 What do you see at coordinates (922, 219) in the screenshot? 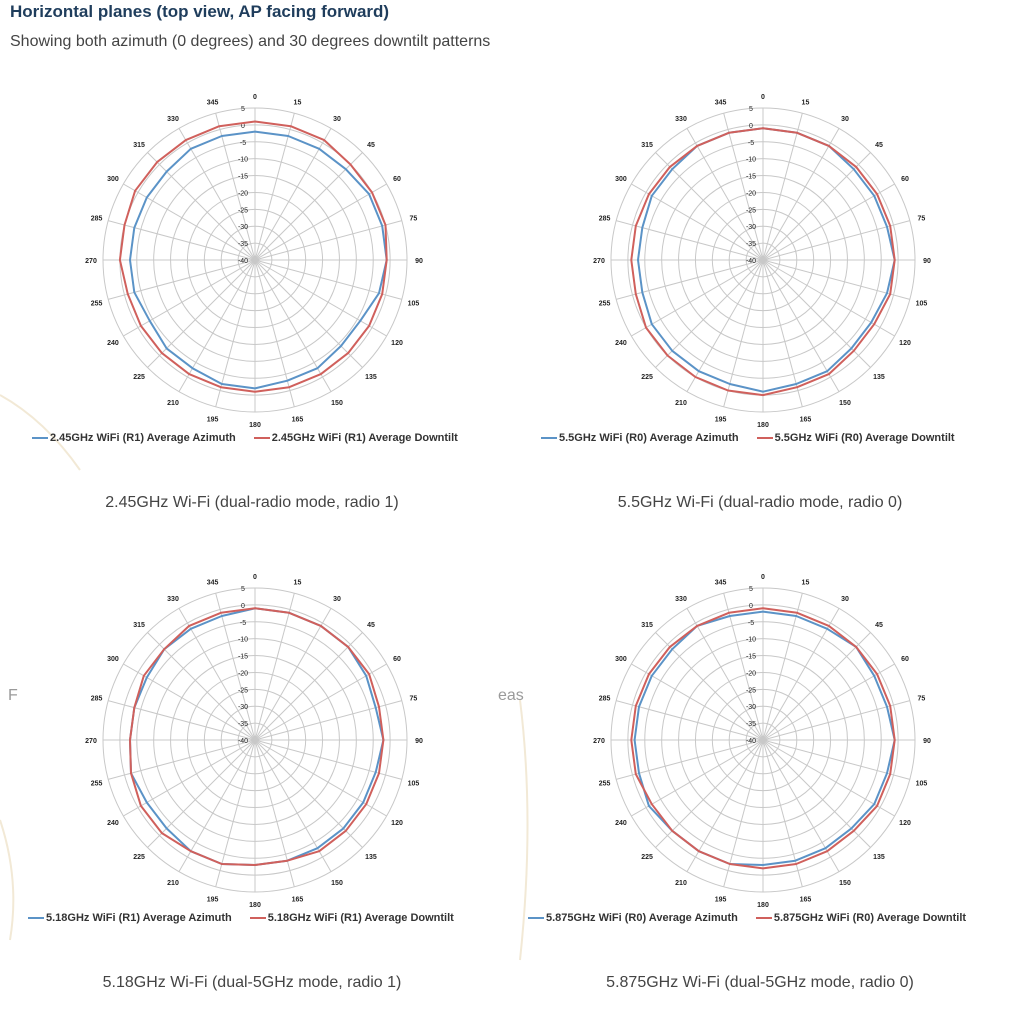
I see `angle-tick-label: 75` at bounding box center [922, 219].